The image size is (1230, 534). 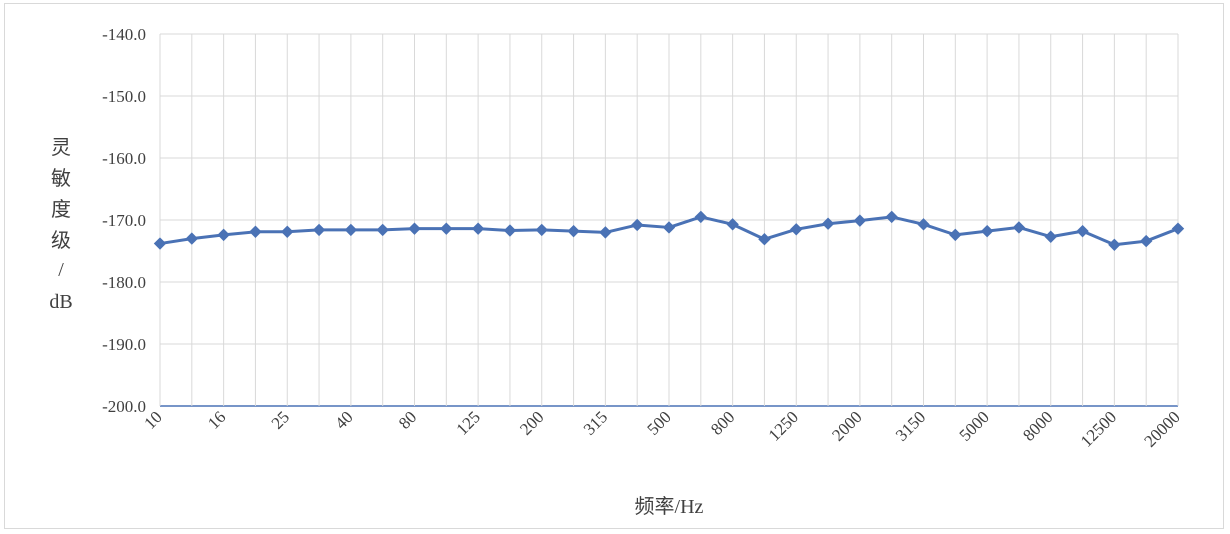 I want to click on series-group, so click(x=669, y=231).